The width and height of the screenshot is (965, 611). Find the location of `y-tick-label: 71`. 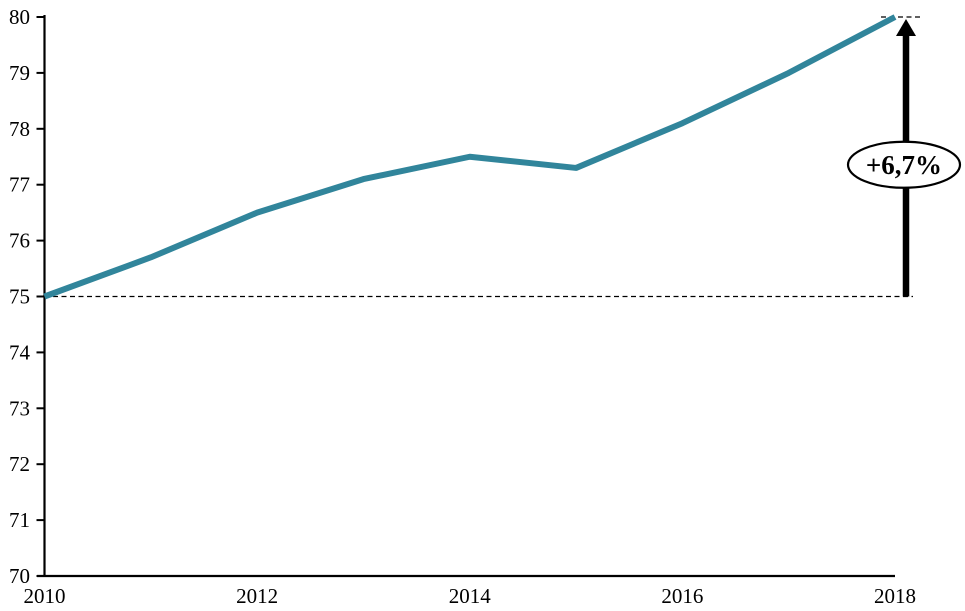

y-tick-label: 71 is located at coordinates (19, 520).